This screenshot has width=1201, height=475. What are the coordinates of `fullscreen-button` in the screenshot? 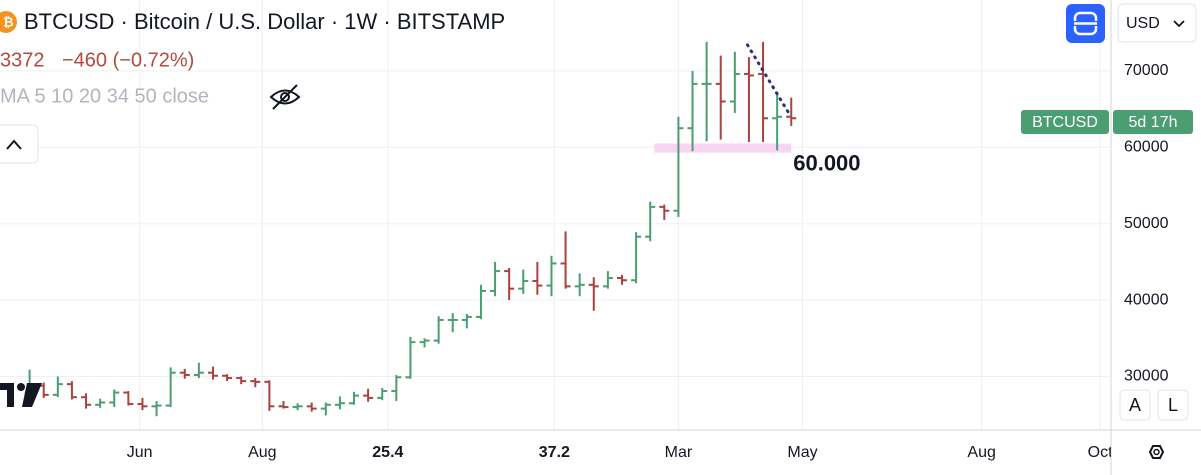 It's located at (1085, 23).